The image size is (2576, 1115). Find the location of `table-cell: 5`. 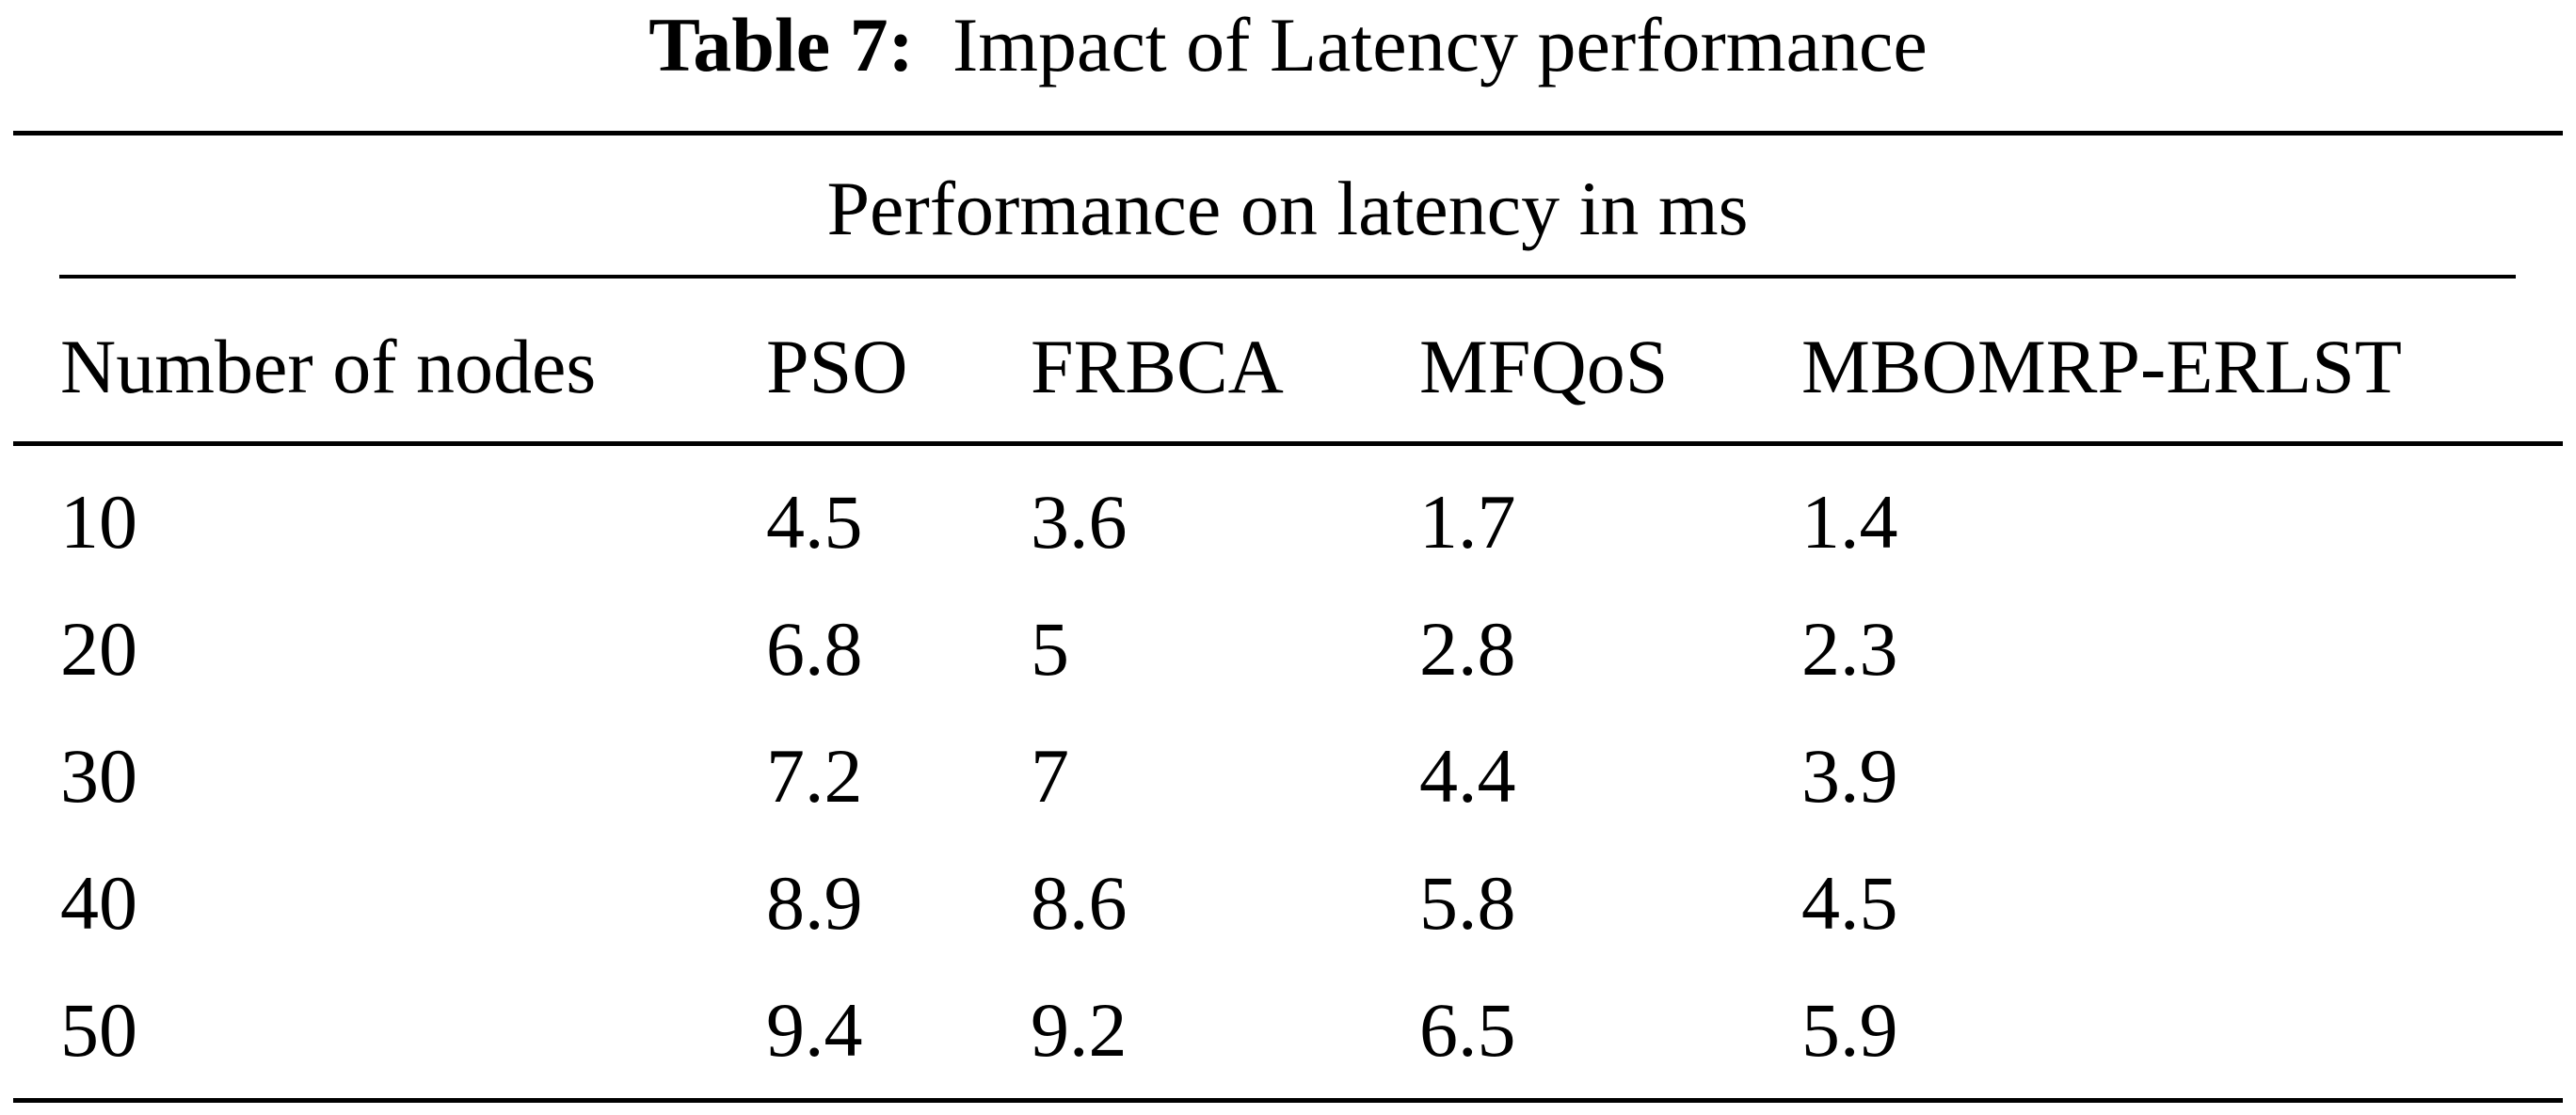

table-cell: 5 is located at coordinates (1050, 649).